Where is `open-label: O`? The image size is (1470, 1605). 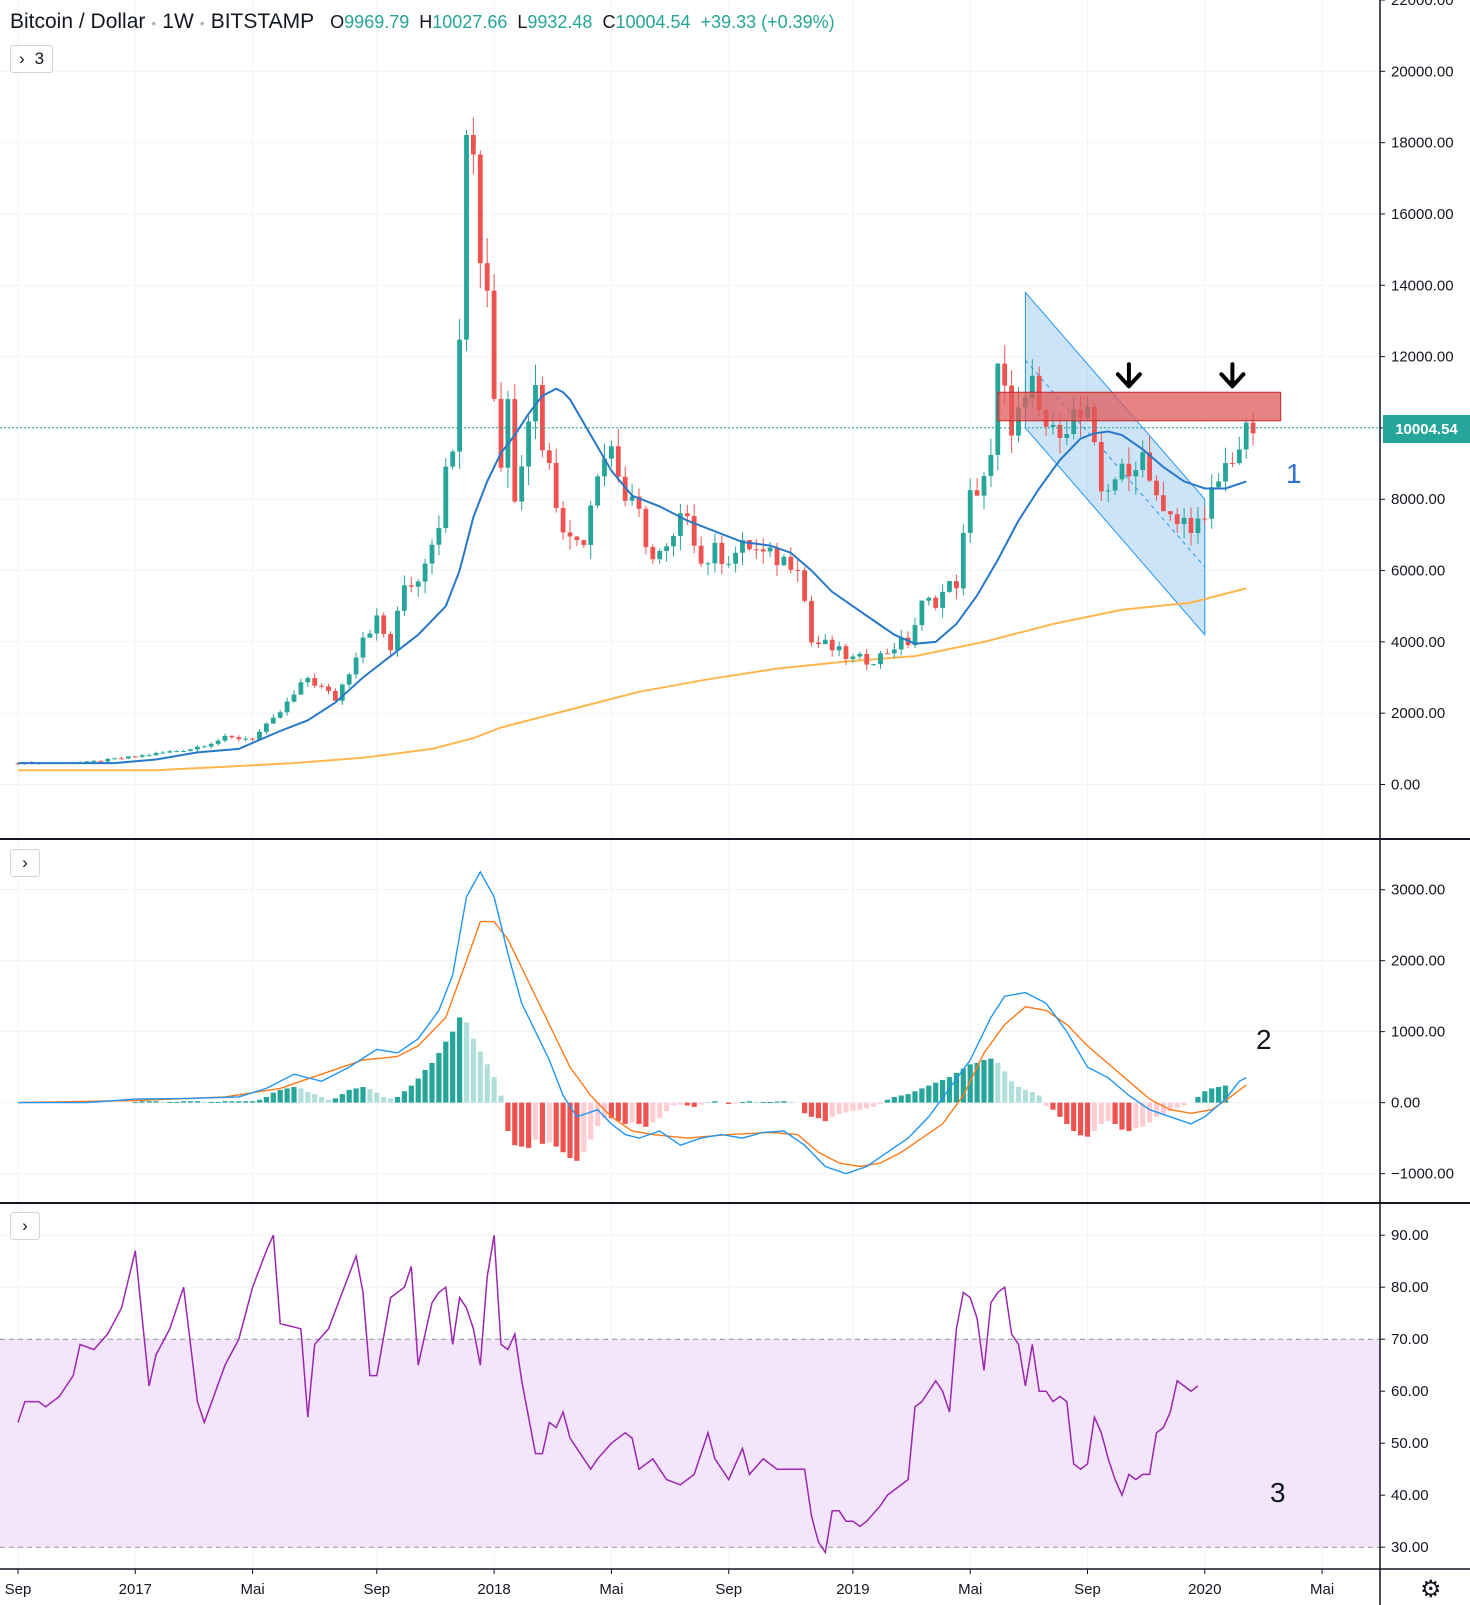
open-label: O is located at coordinates (337, 22).